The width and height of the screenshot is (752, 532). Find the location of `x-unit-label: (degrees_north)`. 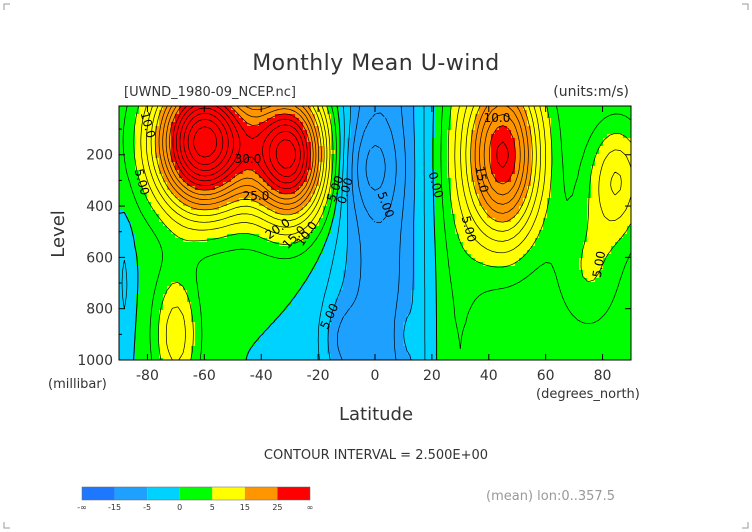

x-unit-label: (degrees_north) is located at coordinates (588, 394).